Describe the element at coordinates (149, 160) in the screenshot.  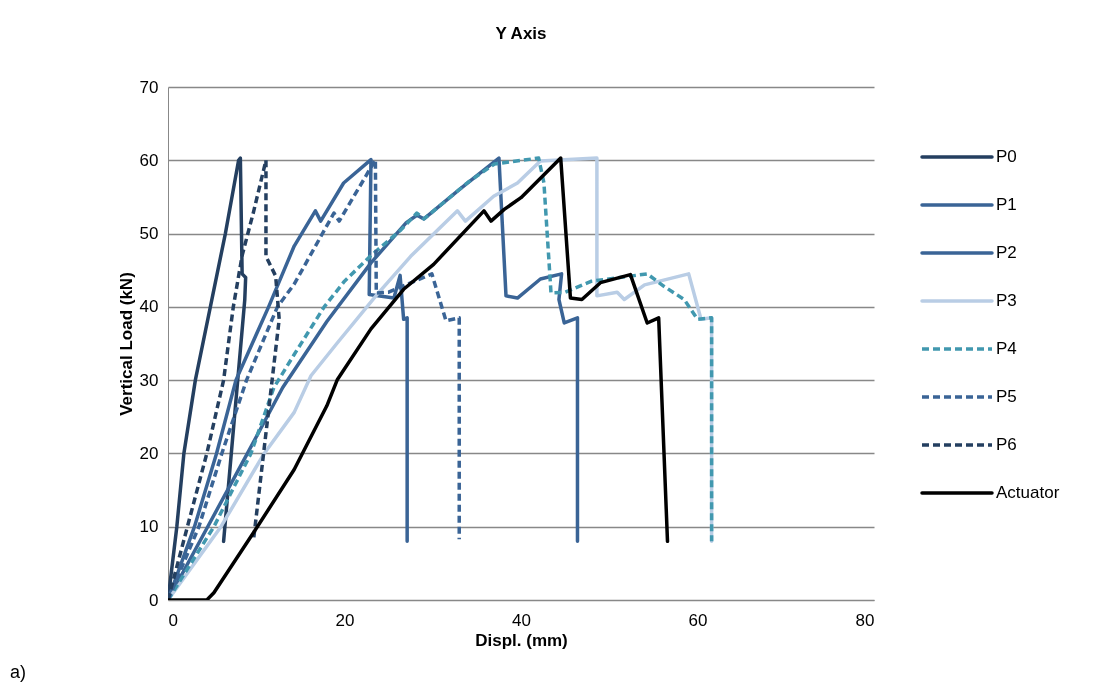
I see `y-tick-label: 60` at that location.